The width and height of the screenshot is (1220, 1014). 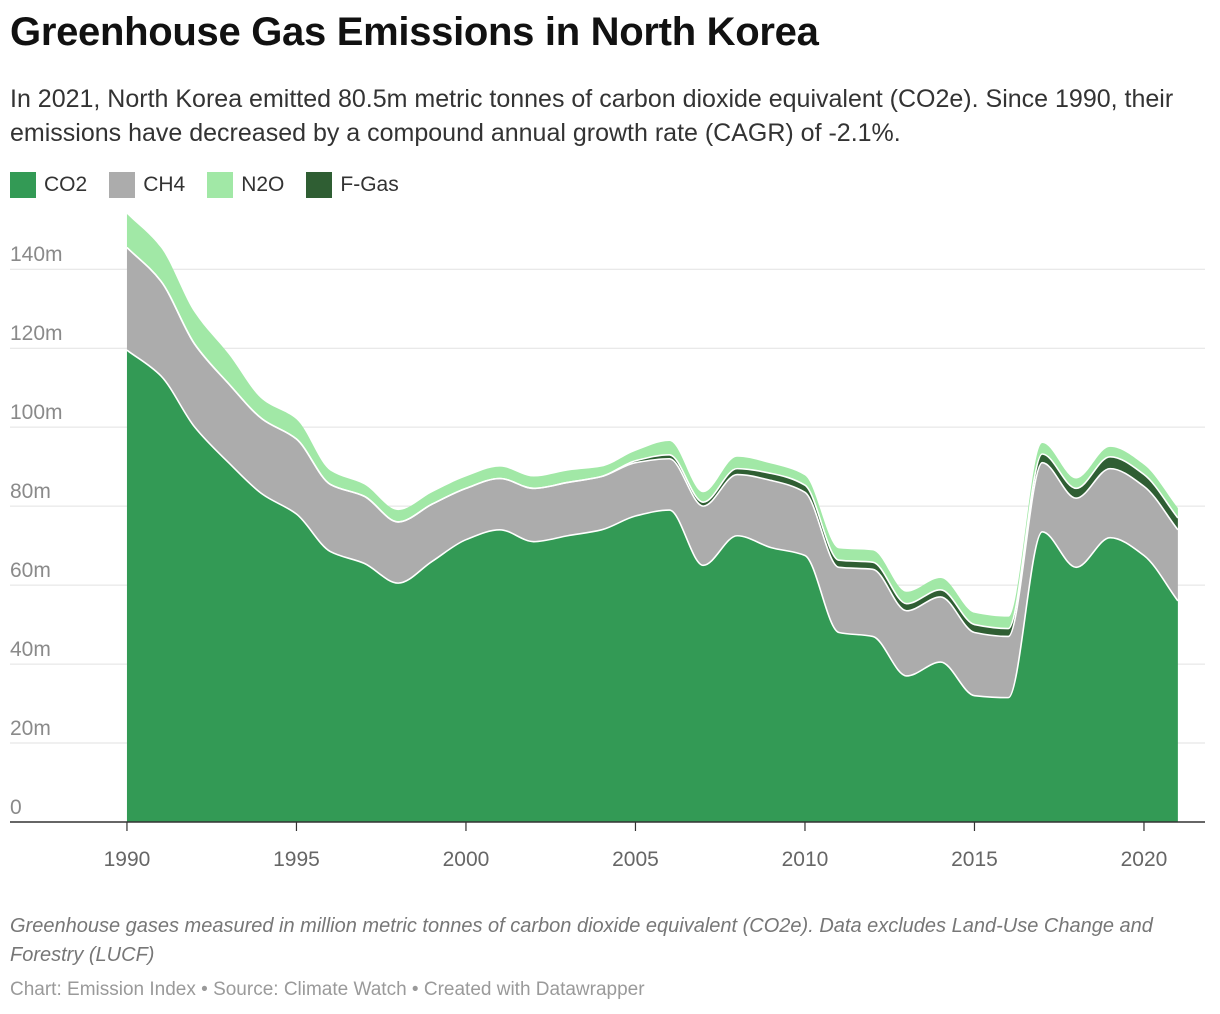 I want to click on legend-label-fgas: F-Gas, so click(x=369, y=184).